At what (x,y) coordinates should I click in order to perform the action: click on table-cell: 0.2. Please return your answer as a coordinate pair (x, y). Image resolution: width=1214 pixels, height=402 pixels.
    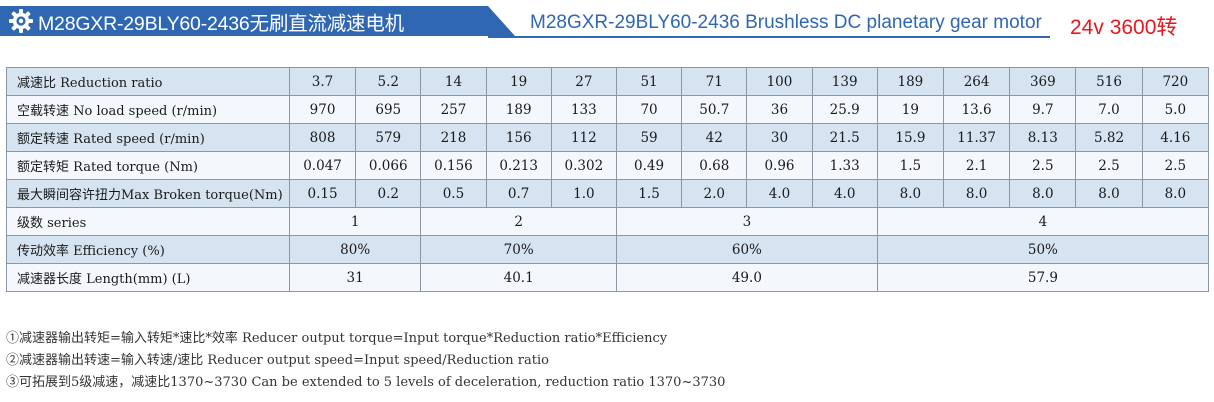
    Looking at the image, I should click on (388, 193).